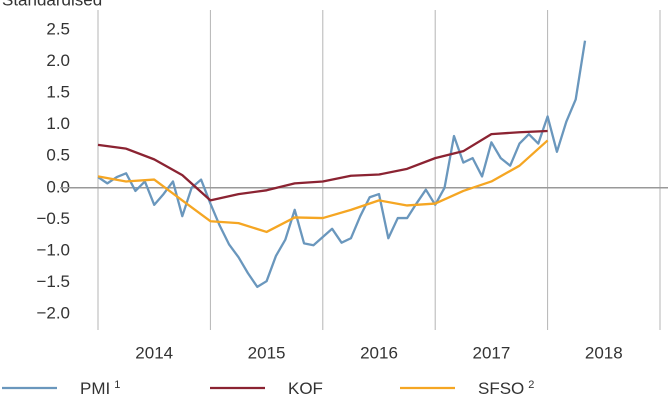 Image resolution: width=668 pixels, height=401 pixels. What do you see at coordinates (58, 186) in the screenshot?
I see `y-tick-label: 0.0` at bounding box center [58, 186].